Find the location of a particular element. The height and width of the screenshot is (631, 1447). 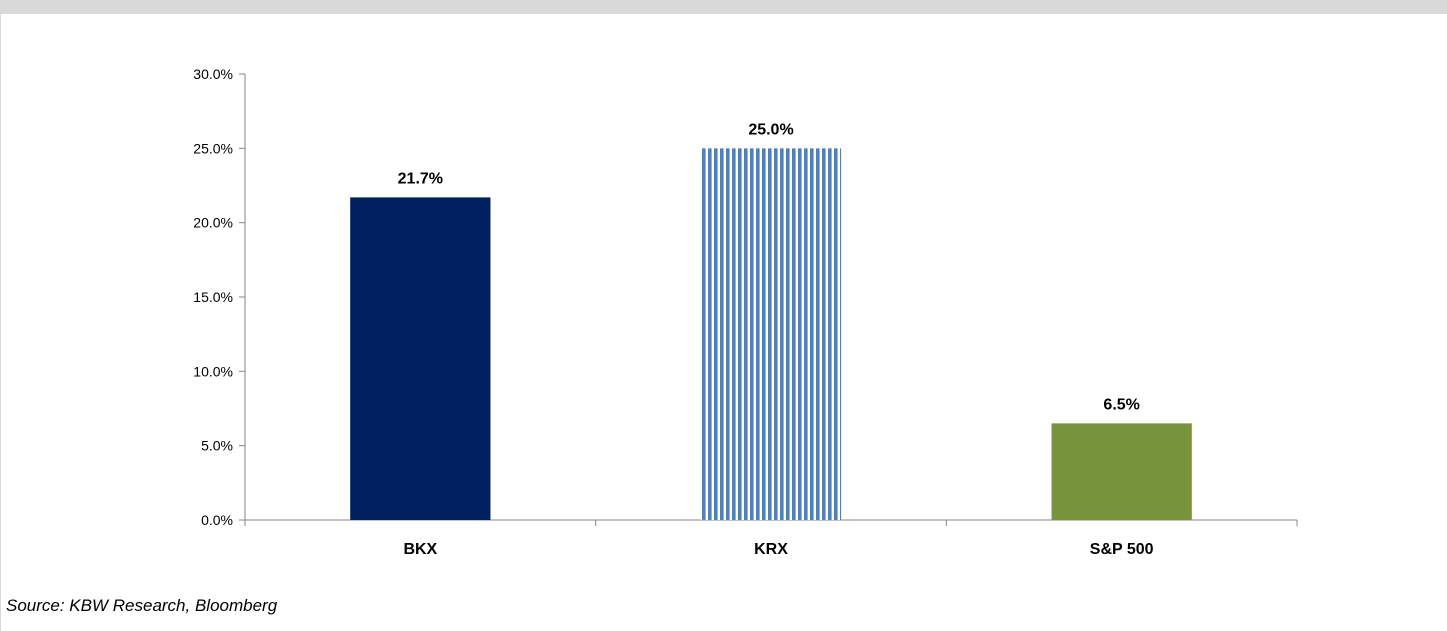

data-label: 21.7% is located at coordinates (420, 178).